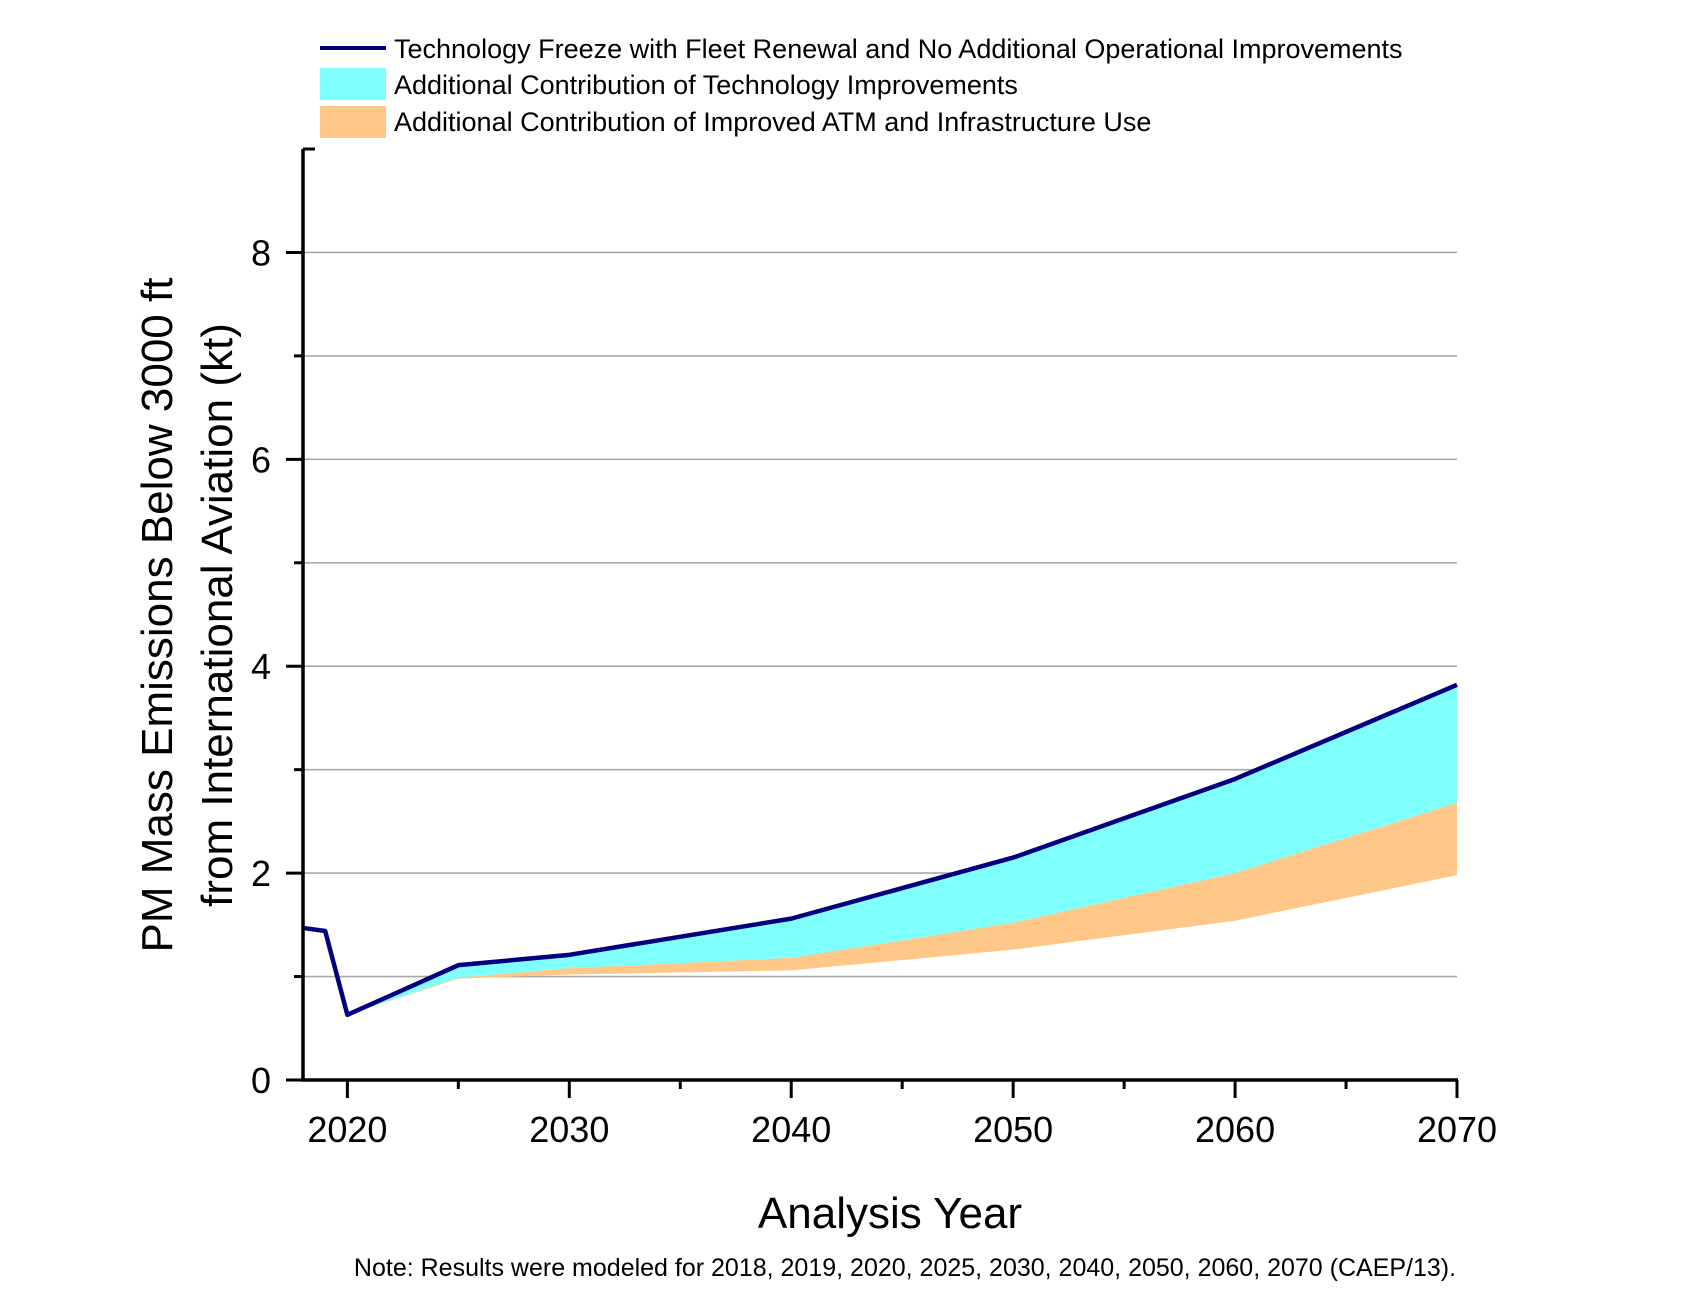 The height and width of the screenshot is (1296, 1692). What do you see at coordinates (791, 1129) in the screenshot?
I see `x-tick-label: 2040` at bounding box center [791, 1129].